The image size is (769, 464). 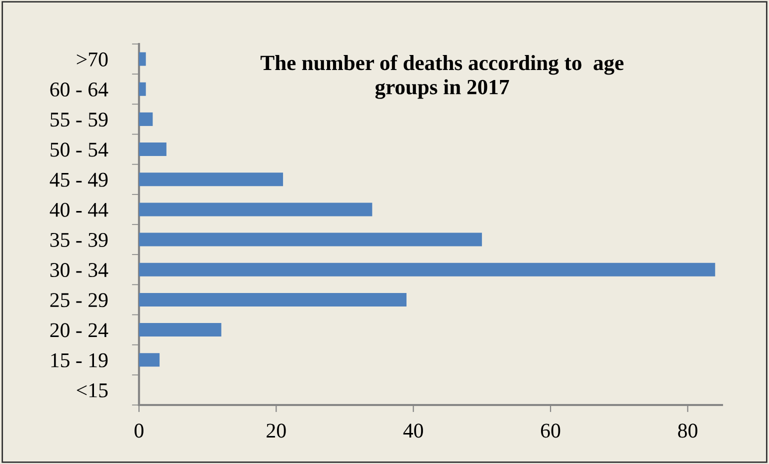 What do you see at coordinates (92, 390) in the screenshot?
I see `y-tick-label: <15` at bounding box center [92, 390].